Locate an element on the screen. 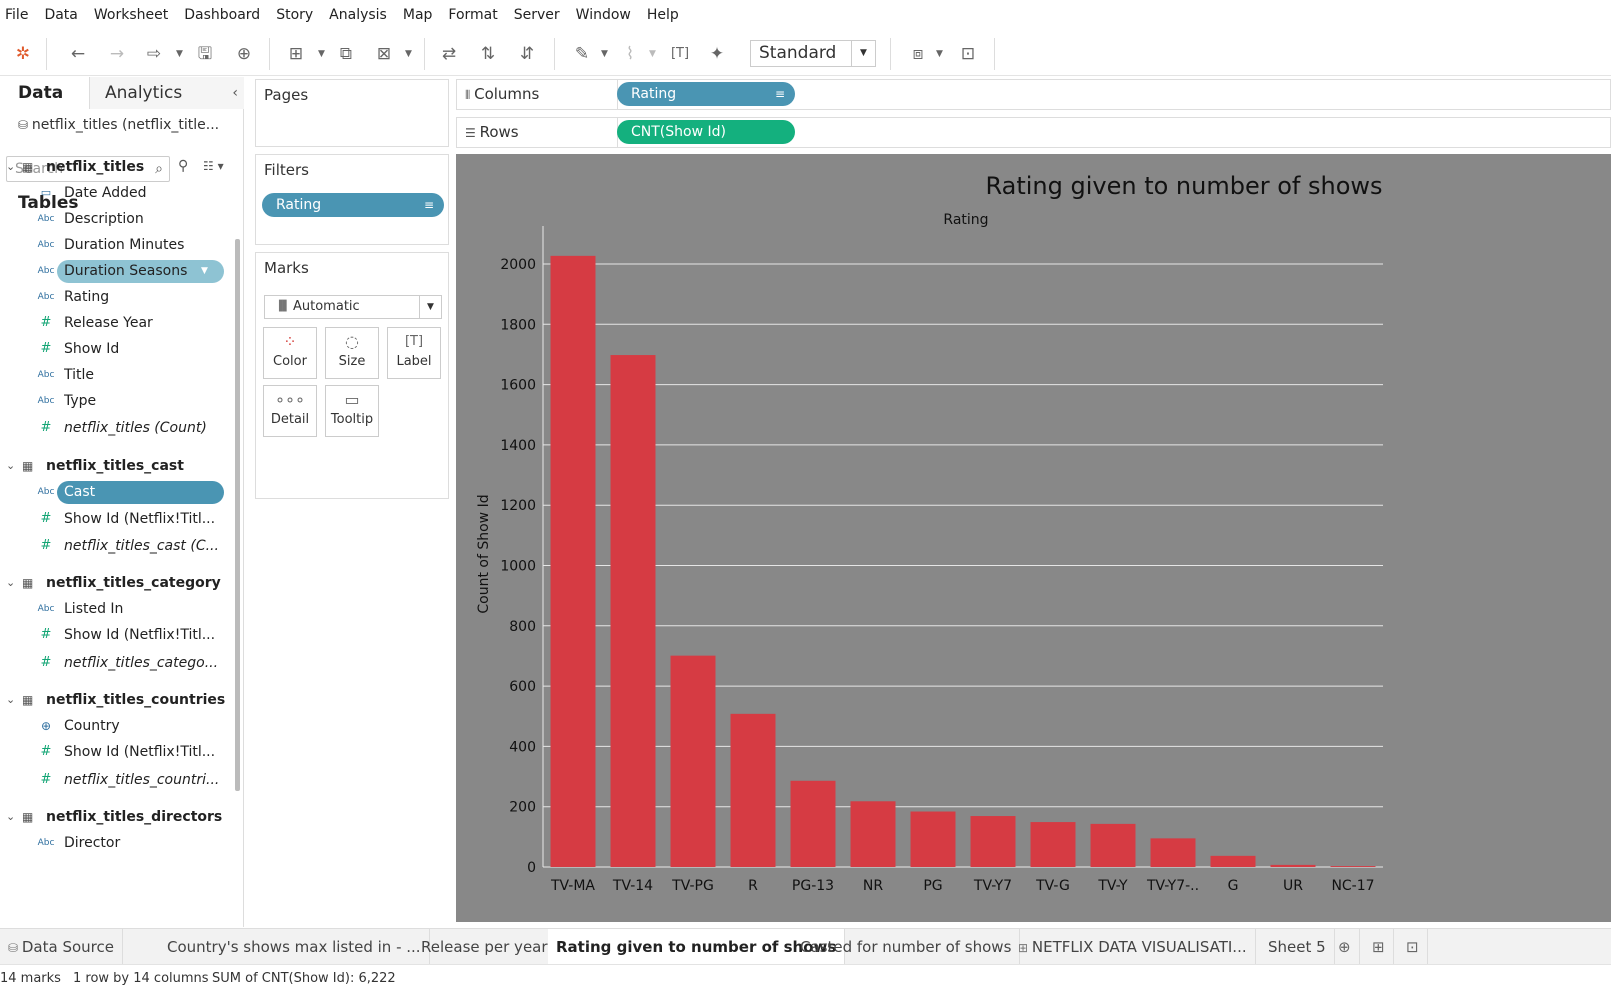  pin-icon: ✦ is located at coordinates (717, 54).